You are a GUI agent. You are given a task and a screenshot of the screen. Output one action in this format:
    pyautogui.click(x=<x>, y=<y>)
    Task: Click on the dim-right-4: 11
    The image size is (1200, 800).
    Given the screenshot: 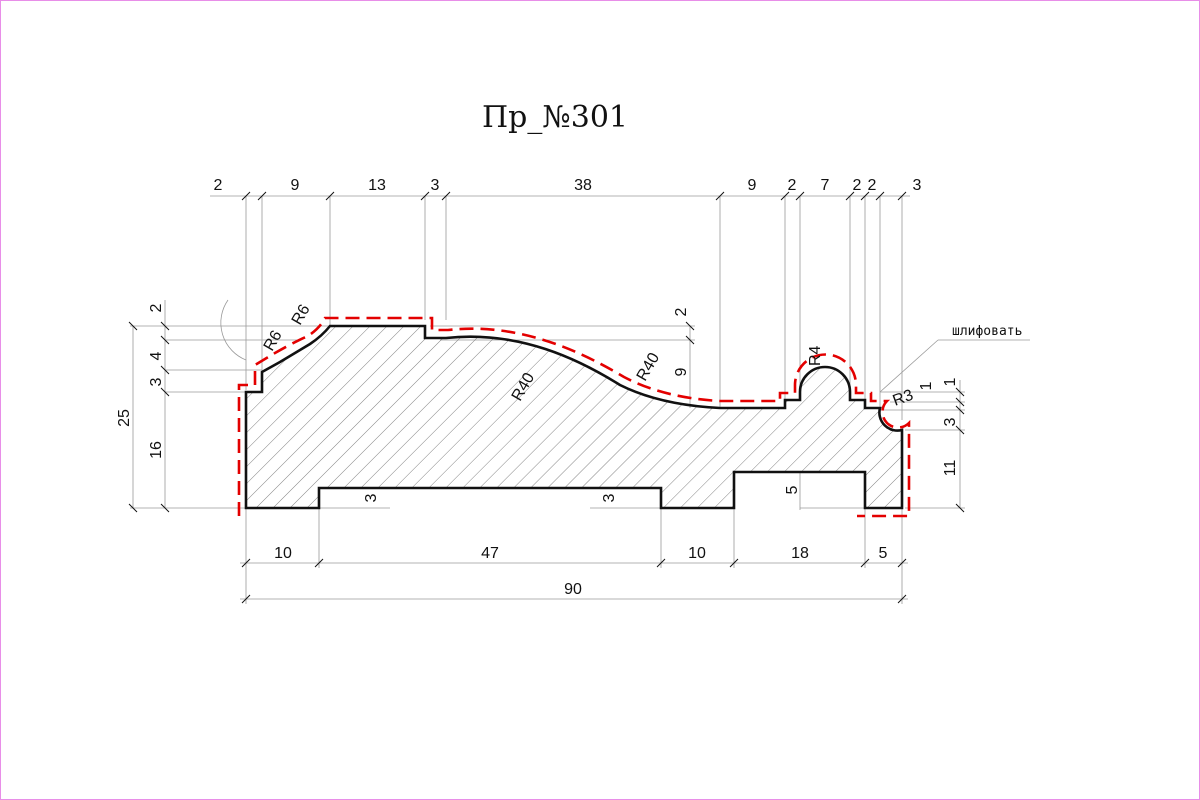 What is the action you would take?
    pyautogui.click(x=950, y=468)
    